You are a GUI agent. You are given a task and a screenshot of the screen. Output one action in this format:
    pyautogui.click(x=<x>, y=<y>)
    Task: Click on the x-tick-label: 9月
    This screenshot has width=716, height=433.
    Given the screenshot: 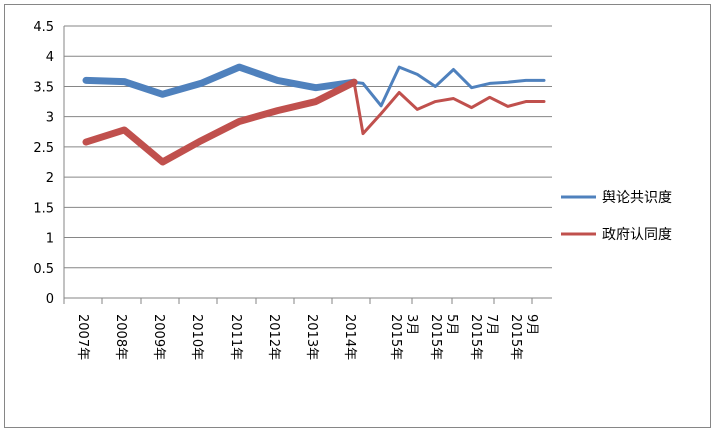 What is the action you would take?
    pyautogui.click(x=531, y=324)
    